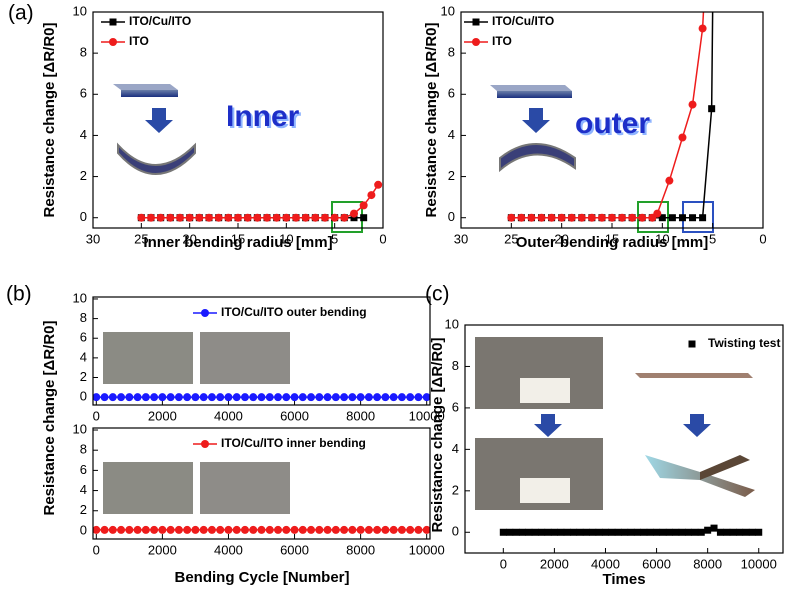 The width and height of the screenshot is (787, 592). I want to click on annotation-shadow: Inner, so click(265, 118).